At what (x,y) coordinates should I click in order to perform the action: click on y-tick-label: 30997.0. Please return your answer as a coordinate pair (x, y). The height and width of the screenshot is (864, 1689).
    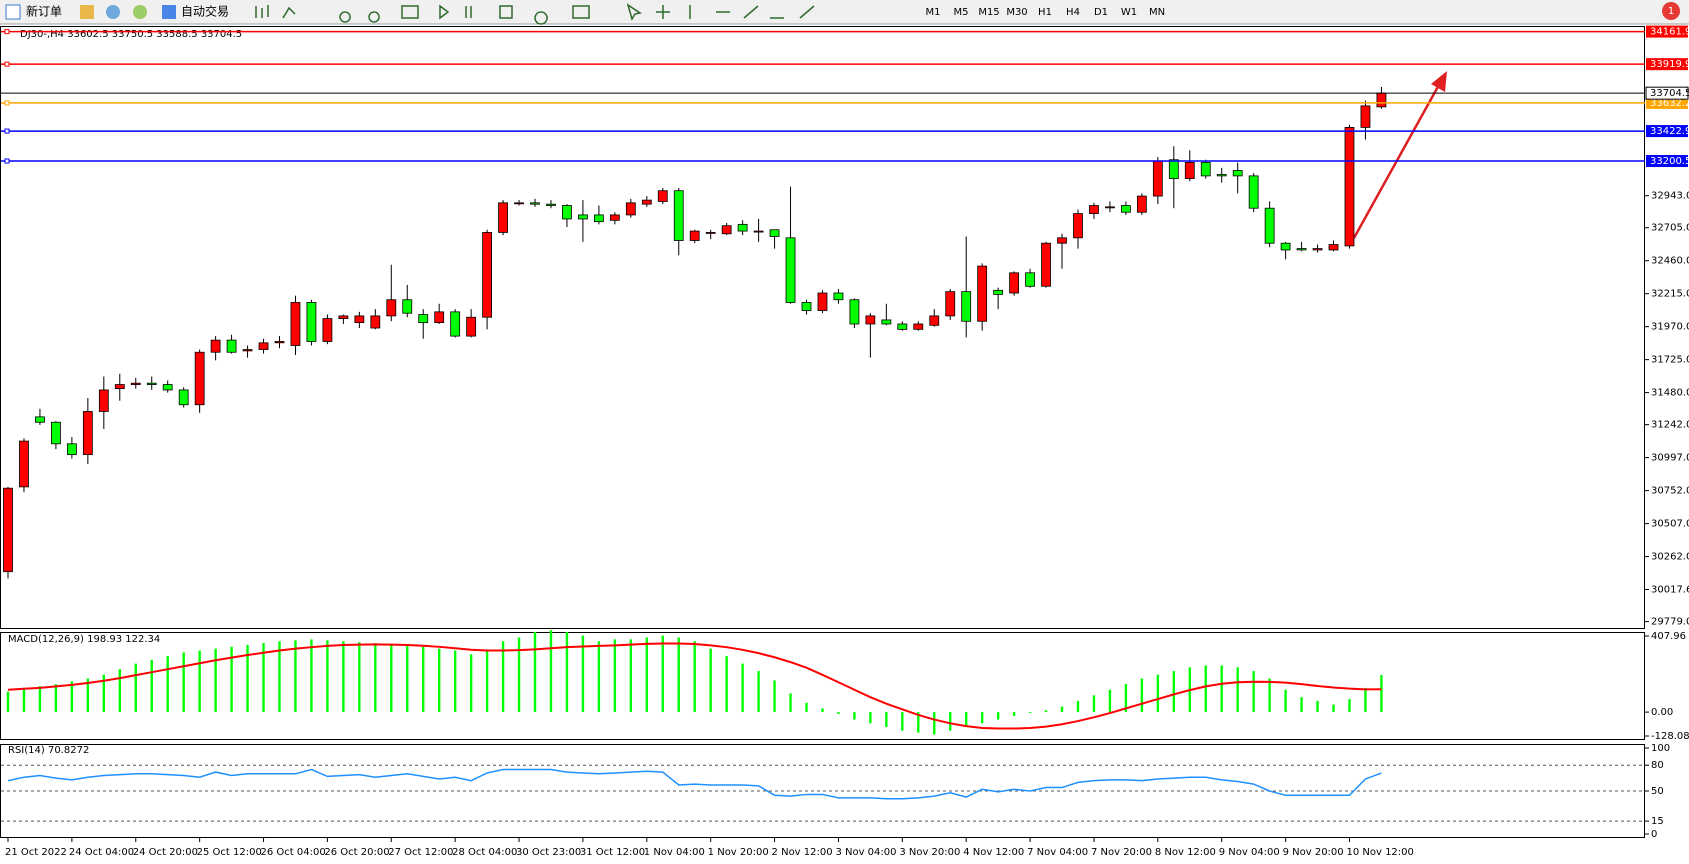
    Looking at the image, I should click on (1670, 458).